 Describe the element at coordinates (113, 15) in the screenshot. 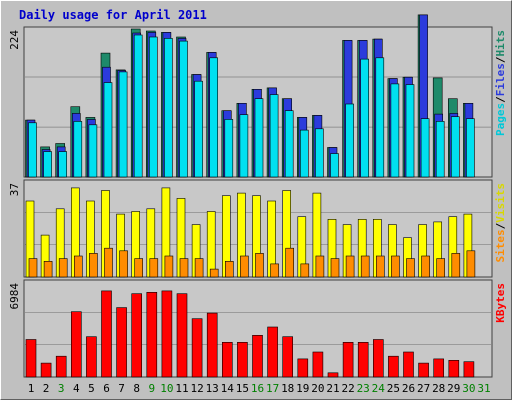

I see `chart-title: Daily usage for April 2011` at that location.